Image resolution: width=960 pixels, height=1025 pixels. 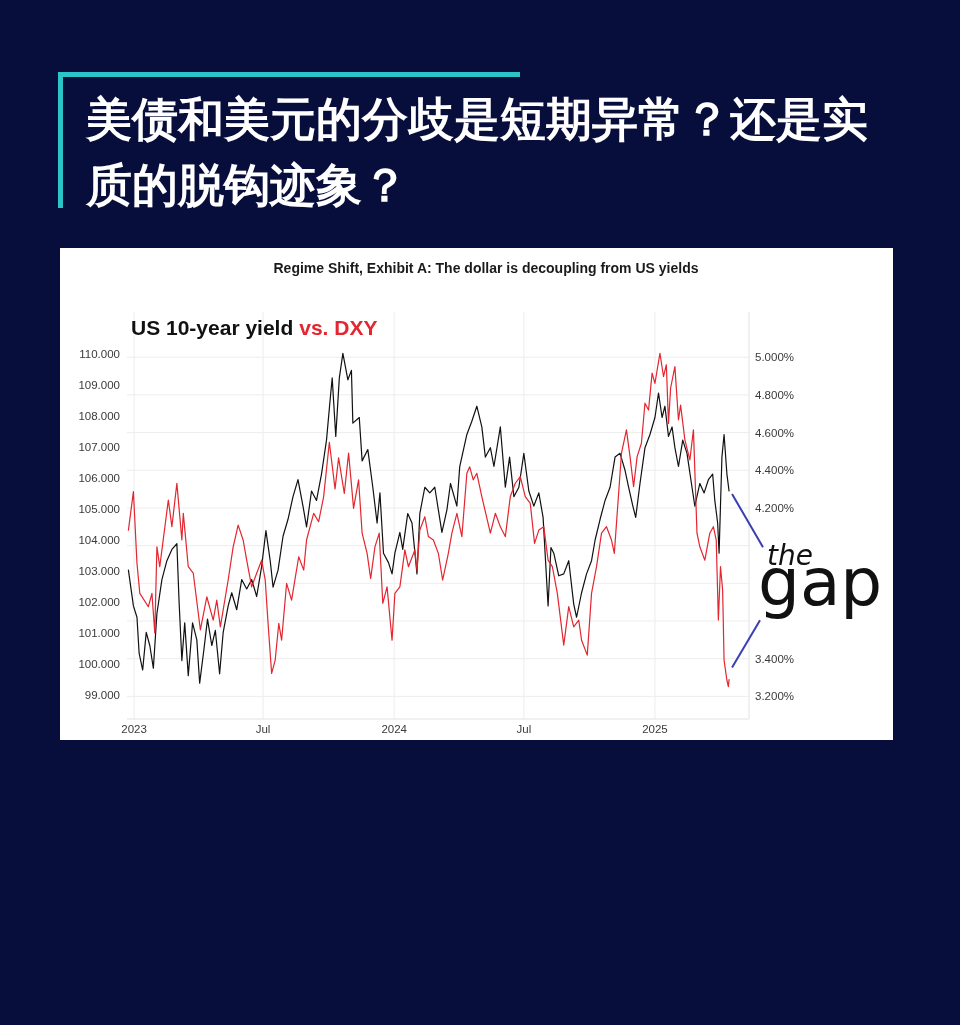 I want to click on y-tick-label: 108.000, so click(x=99, y=415).